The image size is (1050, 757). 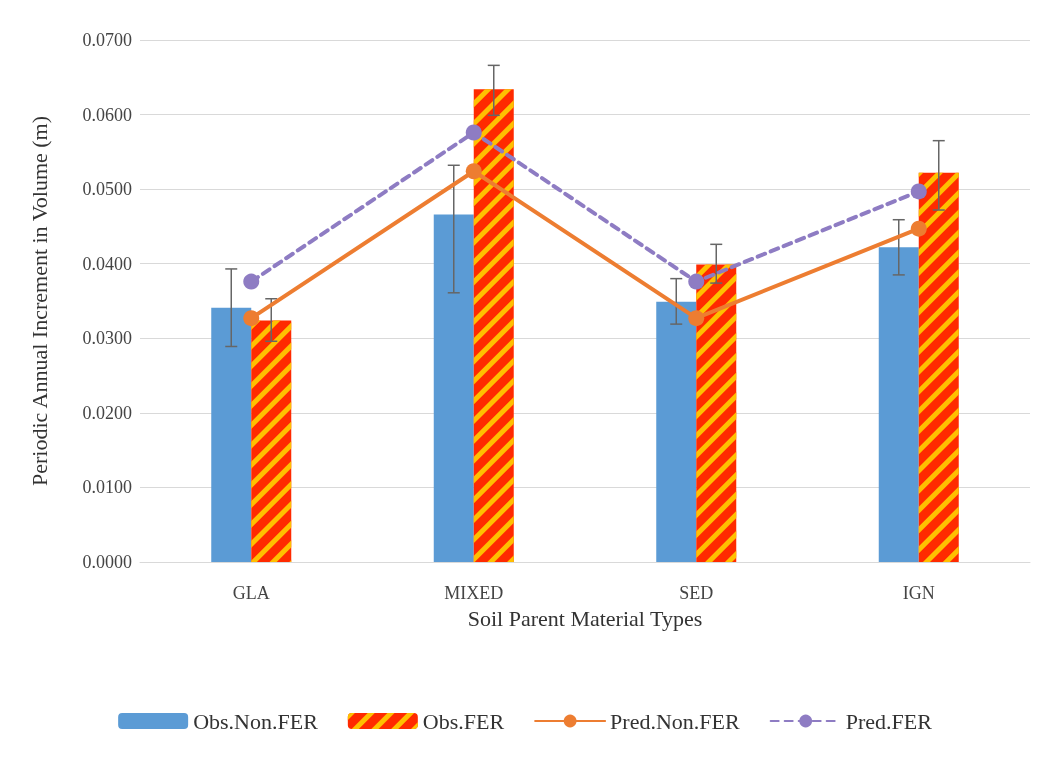 I want to click on y-tick-label: 0.0600, so click(x=107, y=114).